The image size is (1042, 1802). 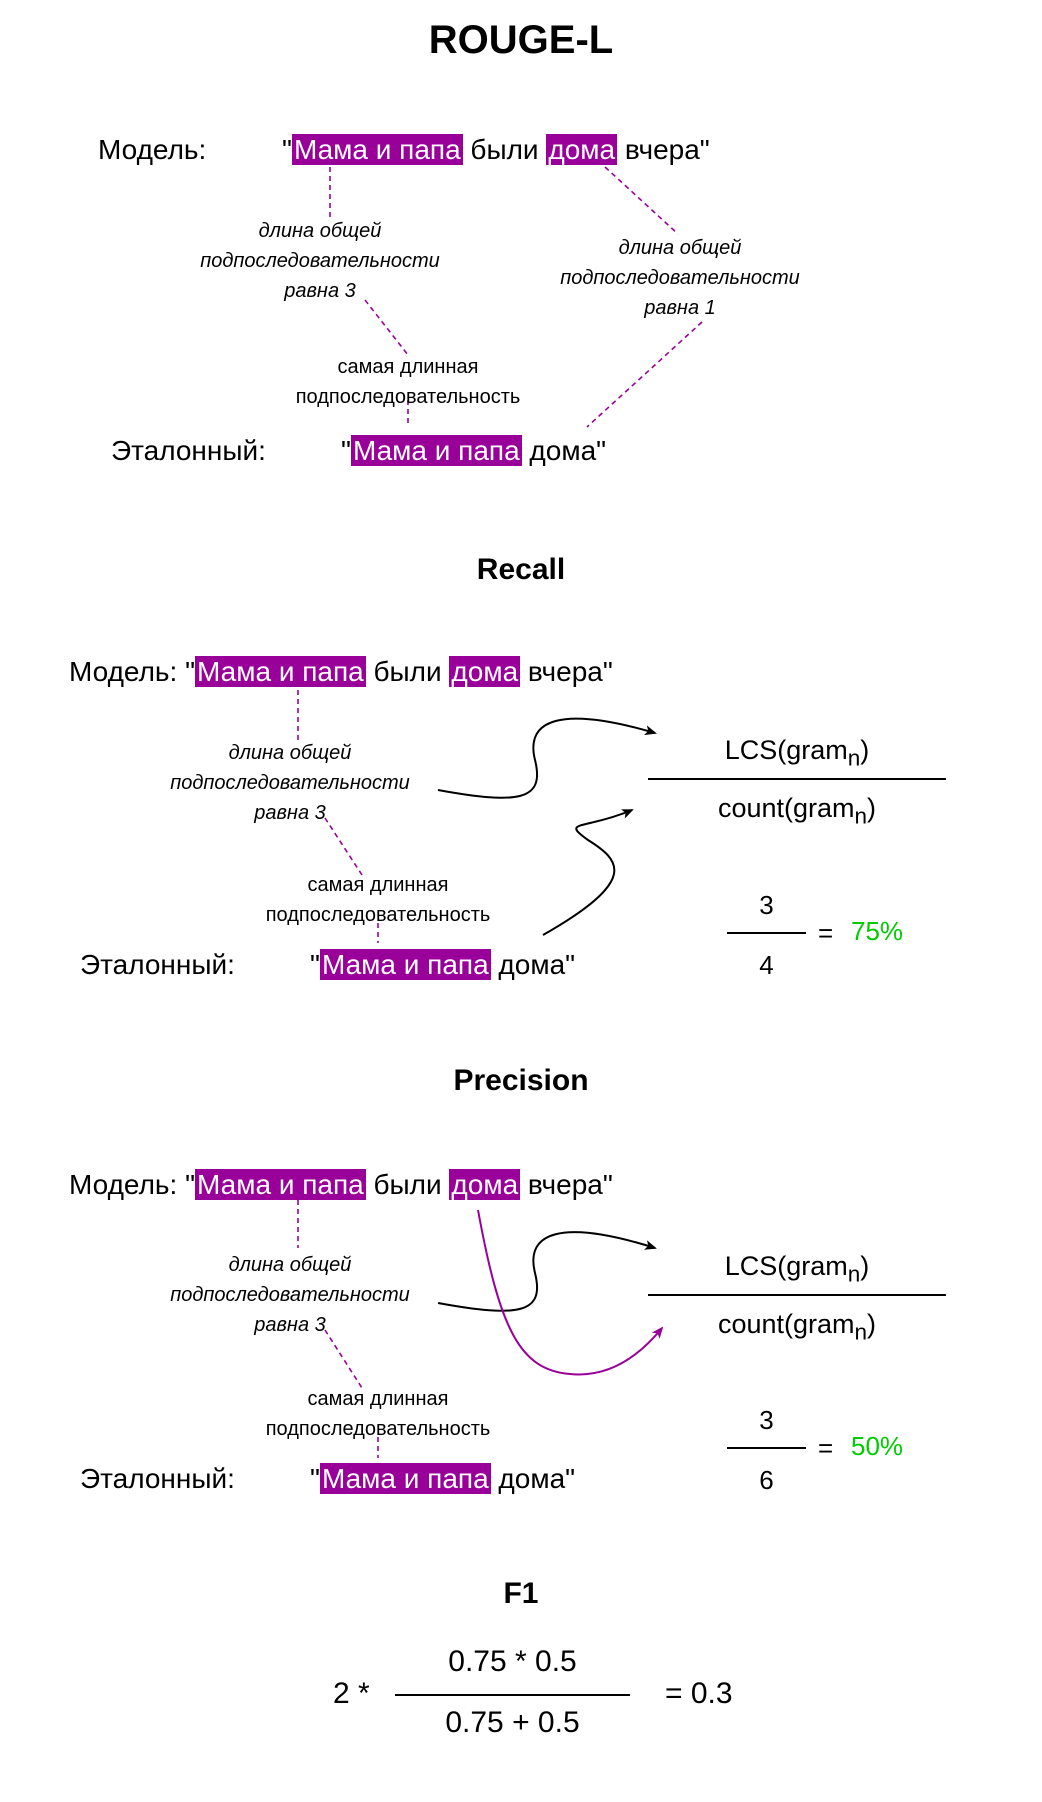 I want to click on recall-reference-sentence: "Мама и папа дома", so click(x=443, y=964).